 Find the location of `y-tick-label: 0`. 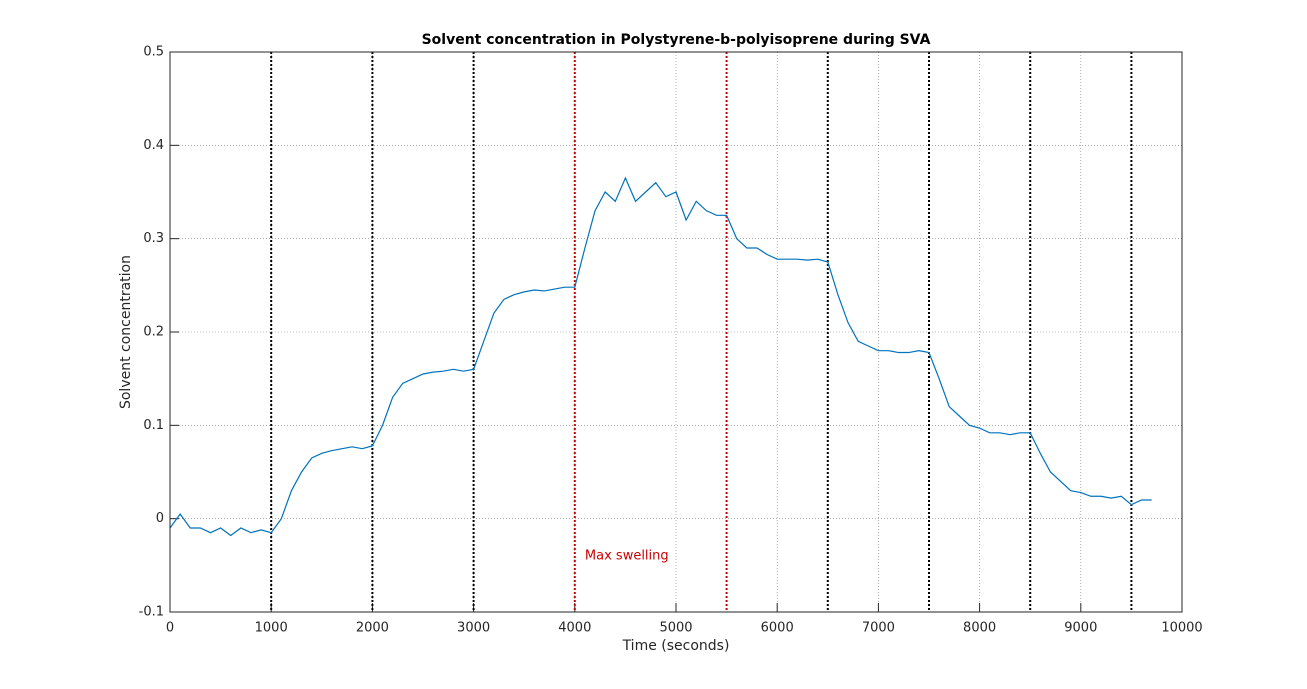

y-tick-label: 0 is located at coordinates (160, 518).